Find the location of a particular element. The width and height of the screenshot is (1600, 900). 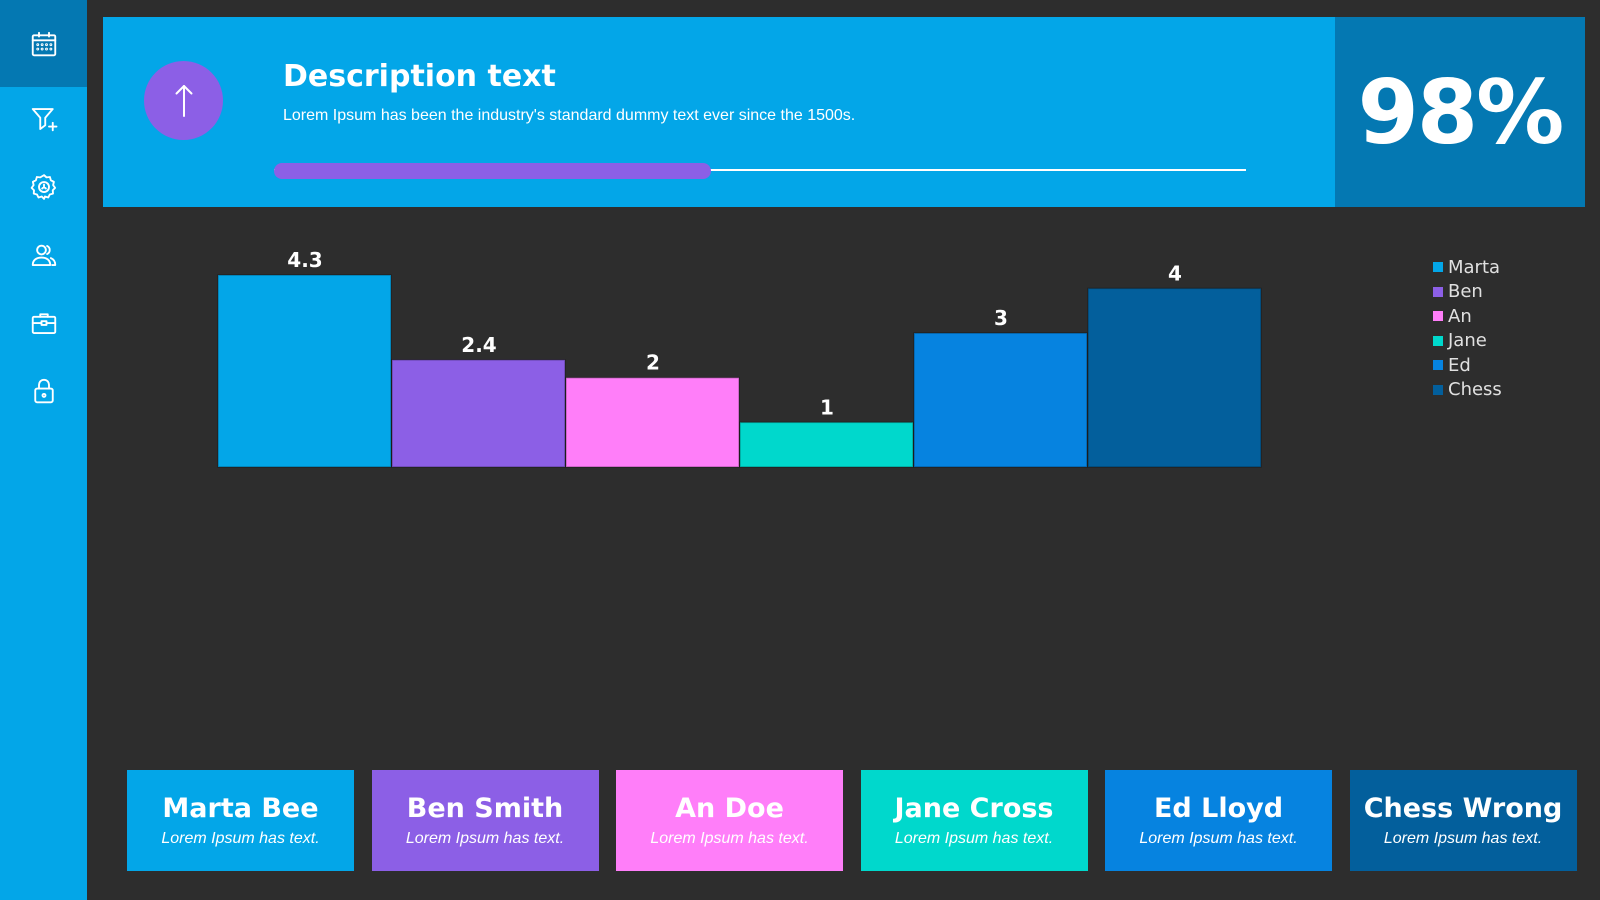

chart-legend: Marta Ben An Jane Ed Chess is located at coordinates (1467, 328).